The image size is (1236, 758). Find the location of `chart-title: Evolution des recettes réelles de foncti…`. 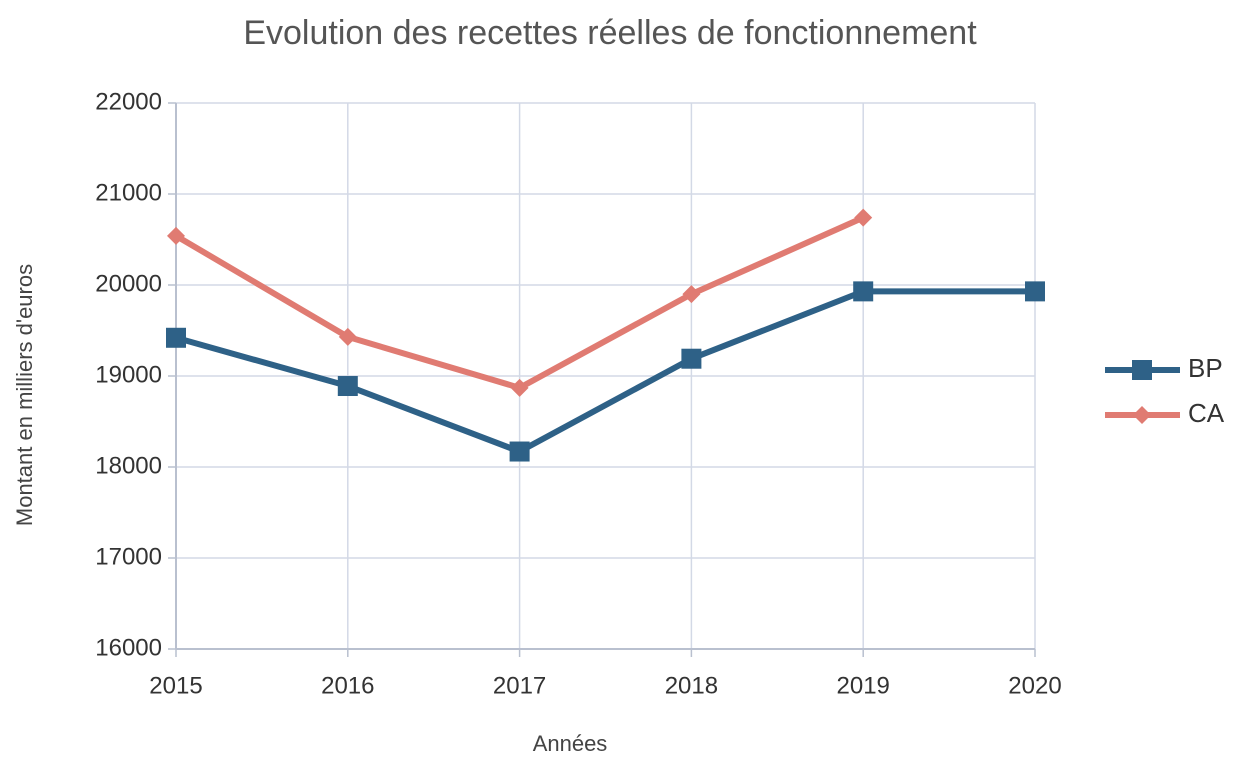

chart-title: Evolution des recettes réelles de foncti… is located at coordinates (610, 33).